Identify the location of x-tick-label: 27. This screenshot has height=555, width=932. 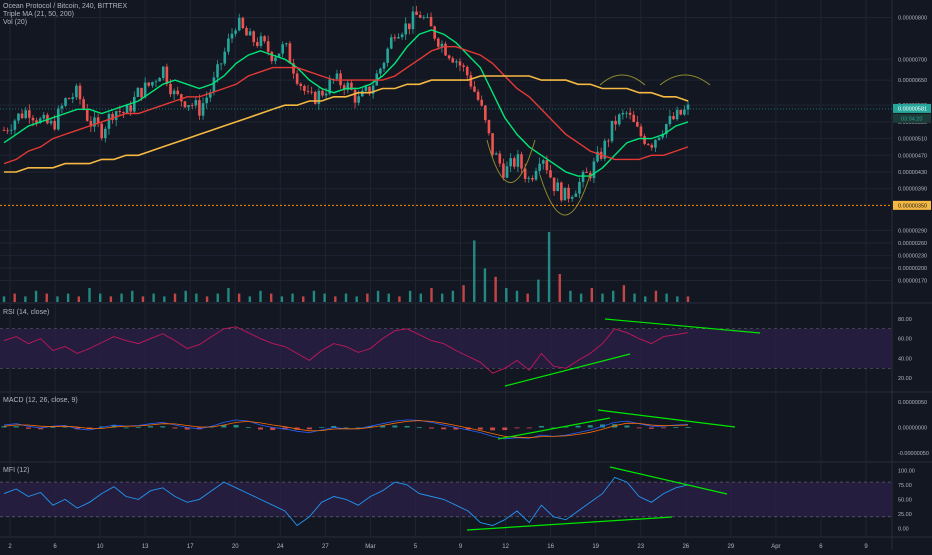
(325, 547).